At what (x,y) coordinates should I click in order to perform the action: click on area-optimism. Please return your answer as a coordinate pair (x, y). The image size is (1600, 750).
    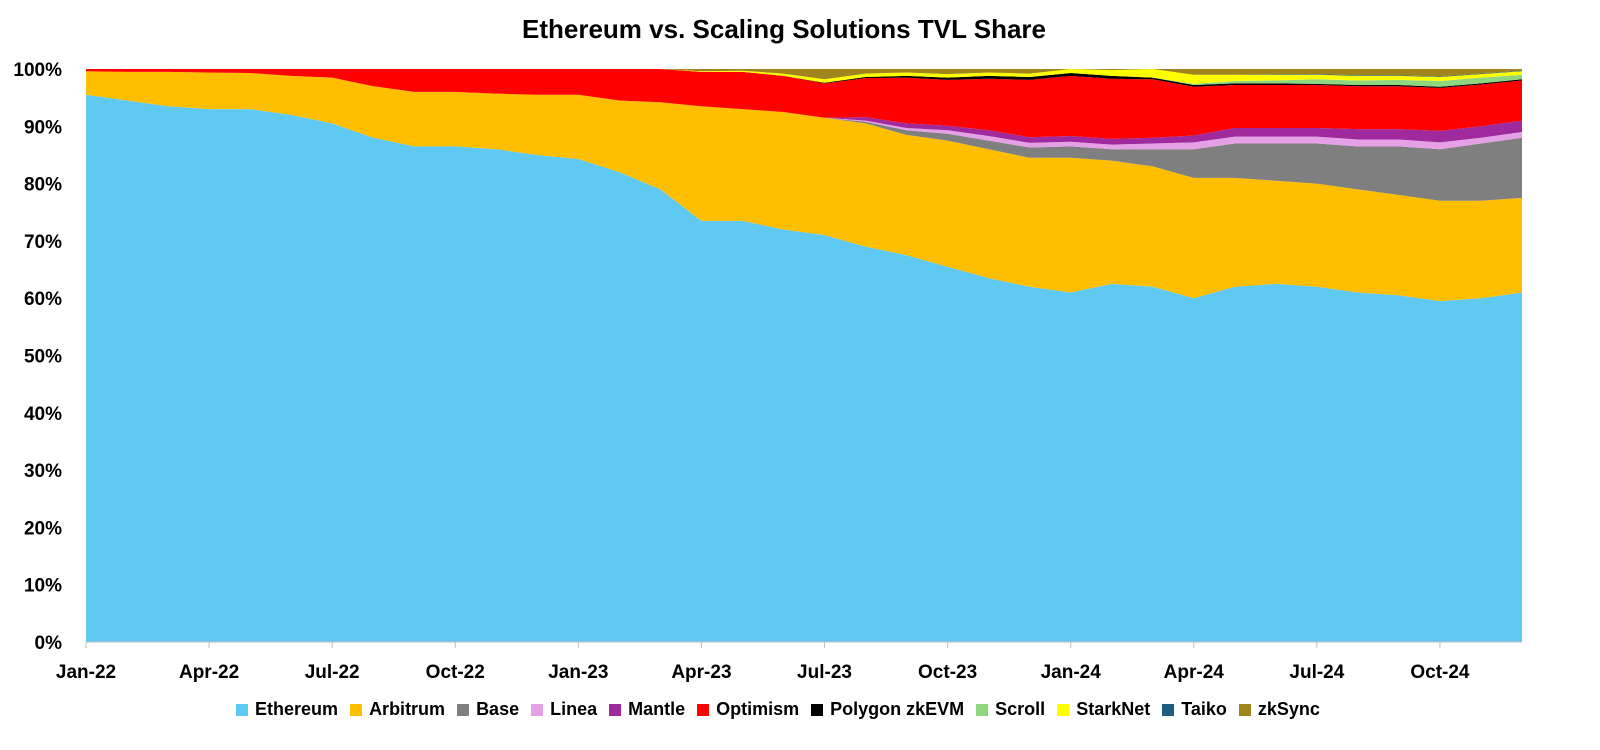
    Looking at the image, I should click on (804, 104).